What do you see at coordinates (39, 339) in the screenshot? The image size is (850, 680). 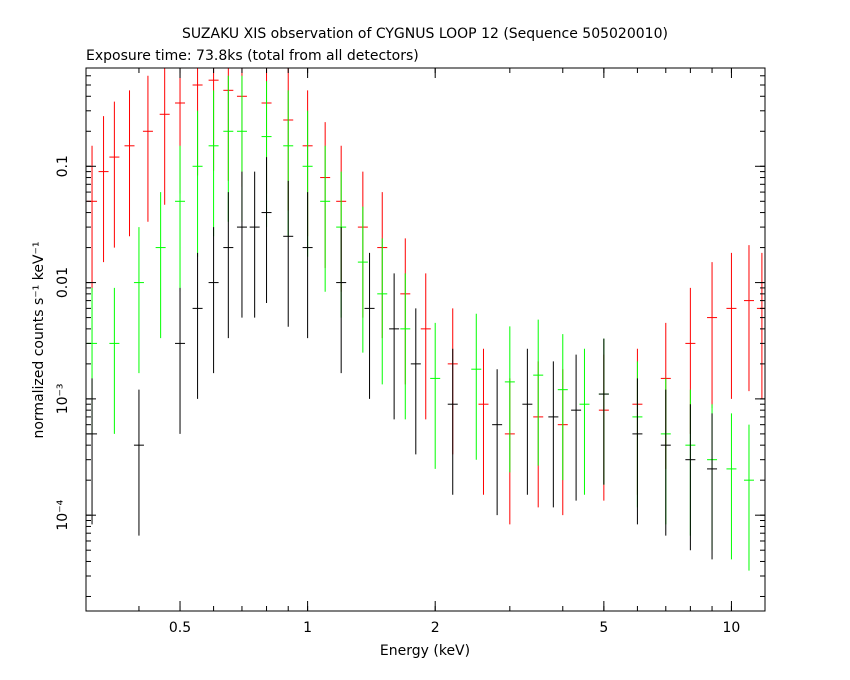 I see `y-axis-label: normalized counts s⁻¹ keV⁻¹` at bounding box center [39, 339].